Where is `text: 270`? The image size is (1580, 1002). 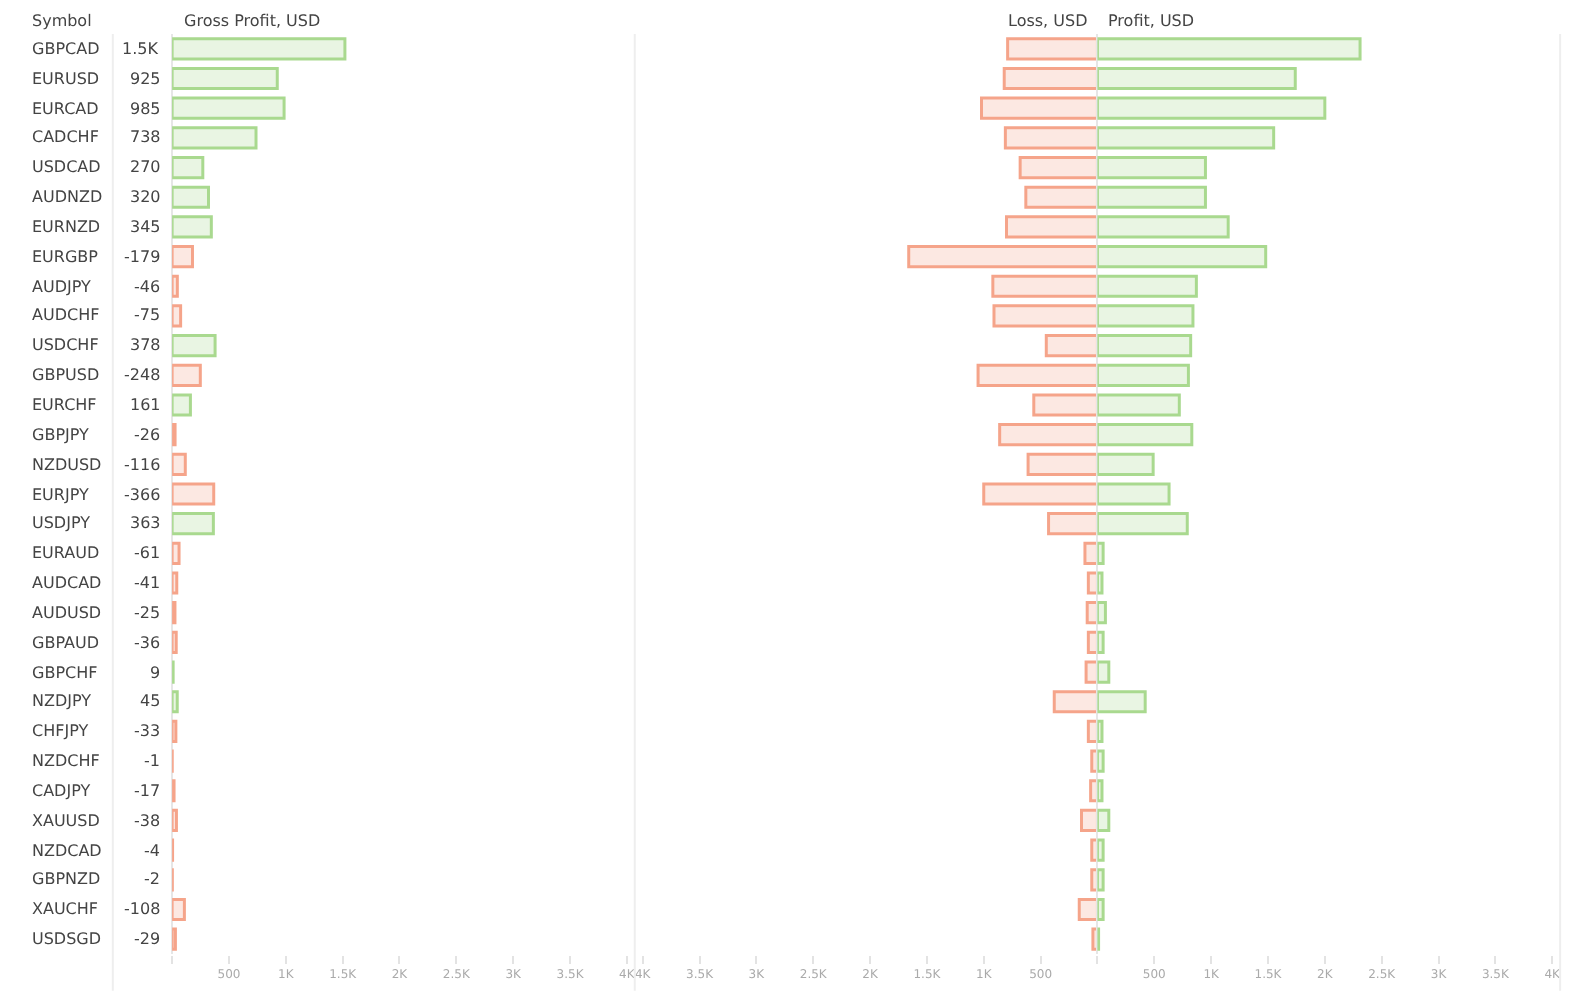 text: 270 is located at coordinates (145, 167).